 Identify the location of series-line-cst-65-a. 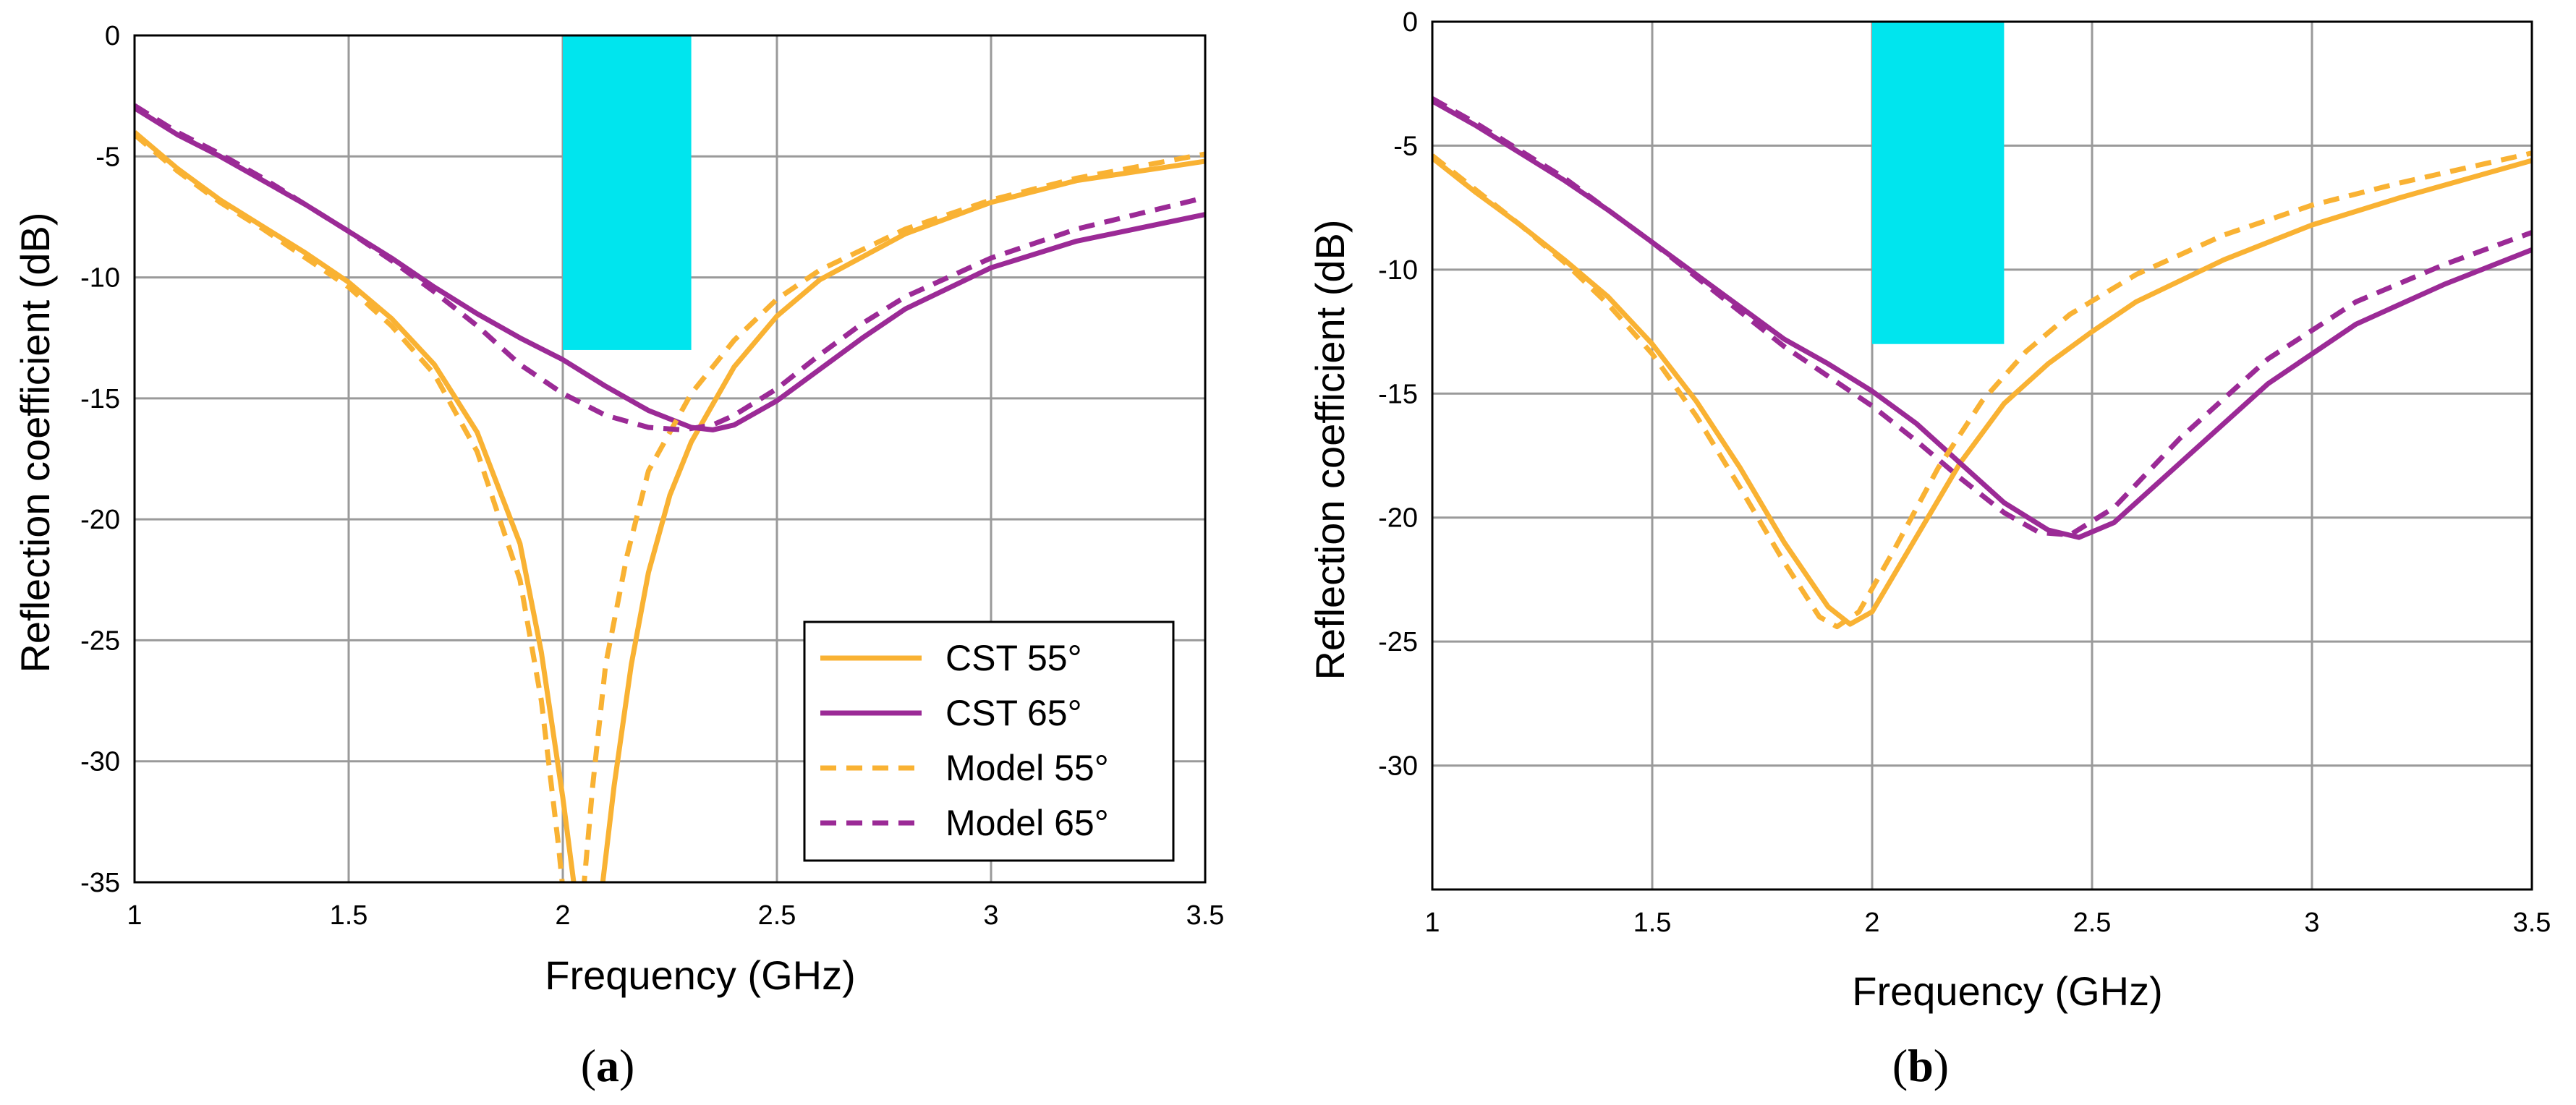
(670, 269).